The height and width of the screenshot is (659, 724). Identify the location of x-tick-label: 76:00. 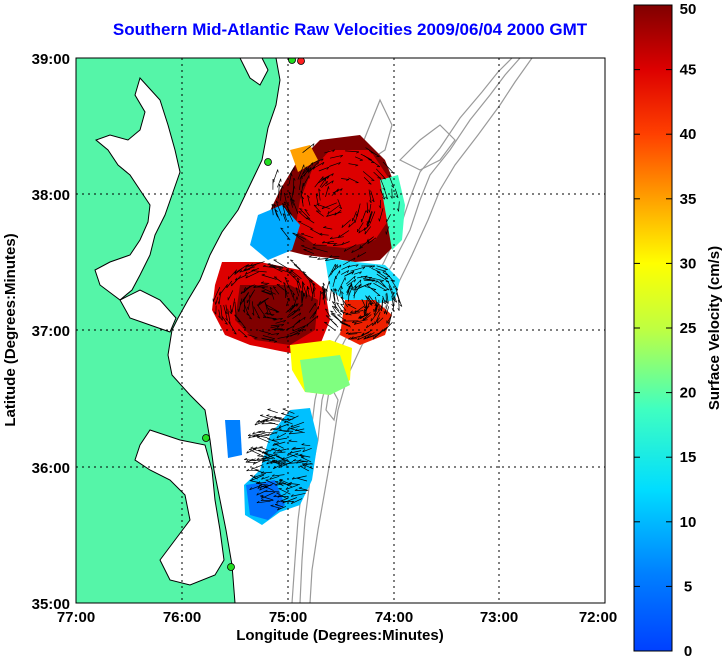
(182, 617).